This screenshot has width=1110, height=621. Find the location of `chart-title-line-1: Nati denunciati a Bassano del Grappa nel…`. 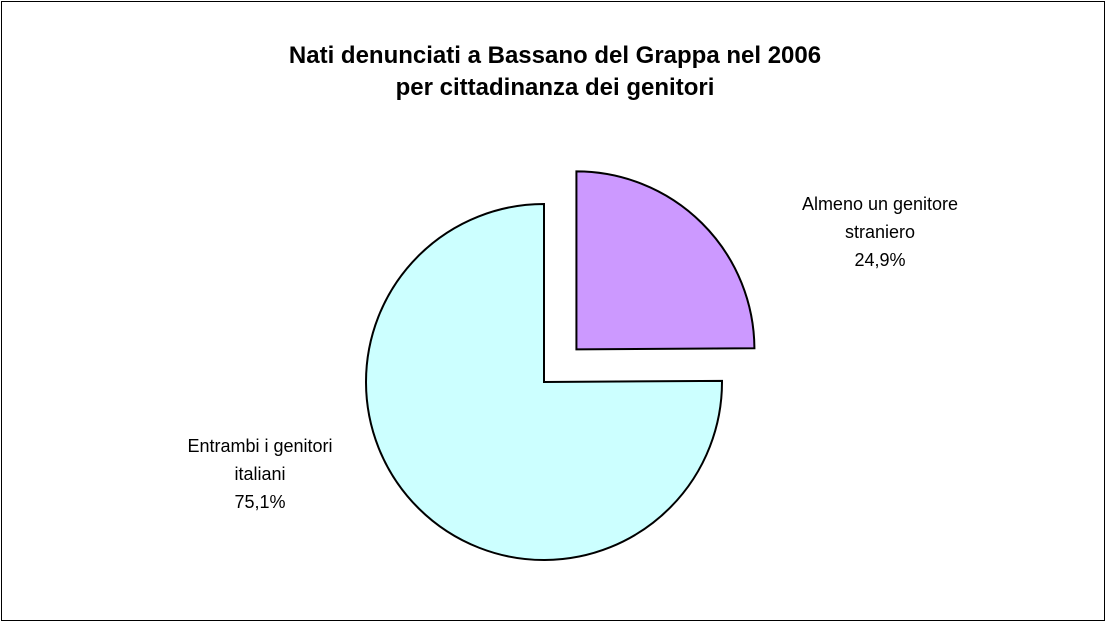

chart-title-line-1: Nati denunciati a Bassano del Grappa nel… is located at coordinates (555, 55).